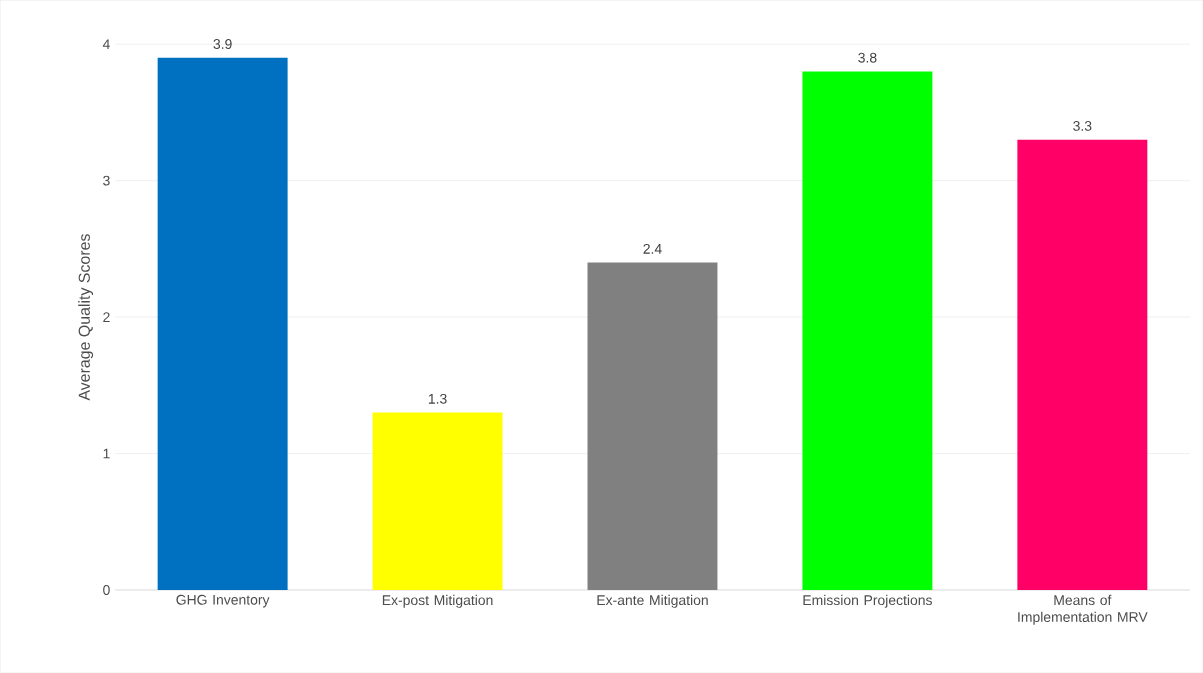 This screenshot has width=1203, height=673. What do you see at coordinates (106, 453) in the screenshot?
I see `y-tick-label: 1` at bounding box center [106, 453].